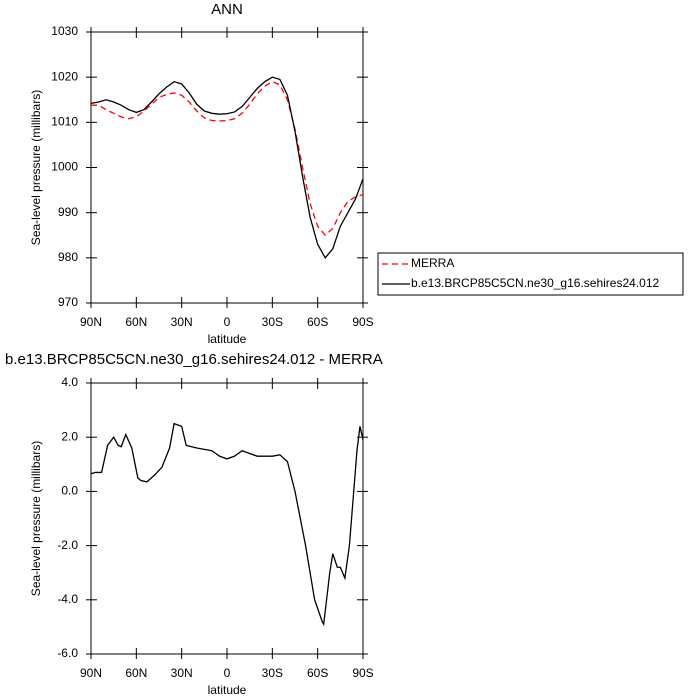  Describe the element at coordinates (68, 212) in the screenshot. I see `y-tick-label: 990` at that location.